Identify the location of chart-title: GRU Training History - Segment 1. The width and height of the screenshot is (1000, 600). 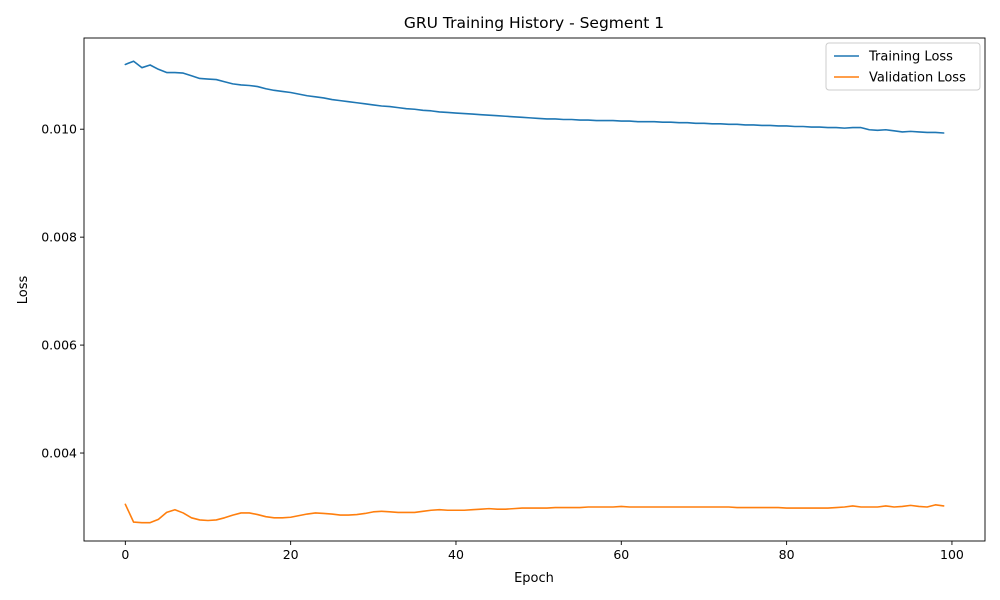
(534, 23).